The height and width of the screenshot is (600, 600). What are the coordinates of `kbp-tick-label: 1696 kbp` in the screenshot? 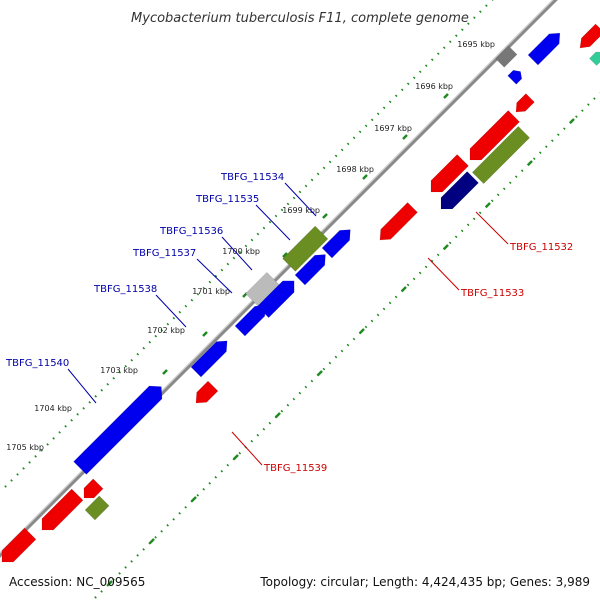 It's located at (434, 86).